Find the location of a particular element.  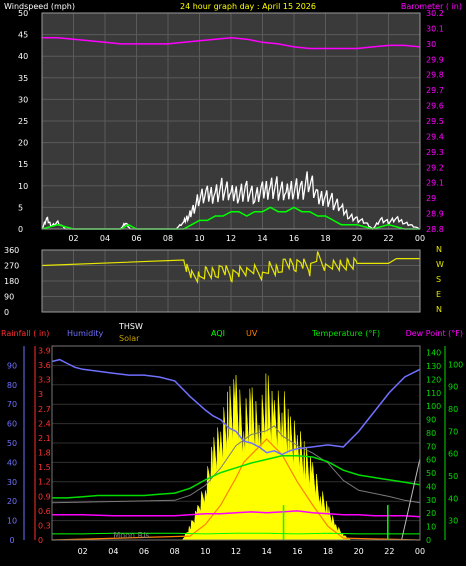

rainfall-tick-label: 0 is located at coordinates (40, 540).